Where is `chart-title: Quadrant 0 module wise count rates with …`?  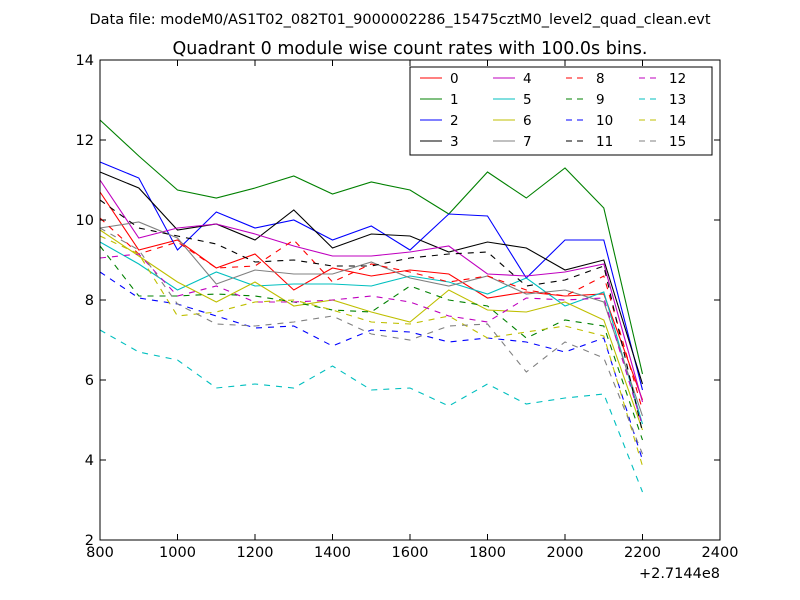 chart-title: Quadrant 0 module wise count rates with … is located at coordinates (410, 49).